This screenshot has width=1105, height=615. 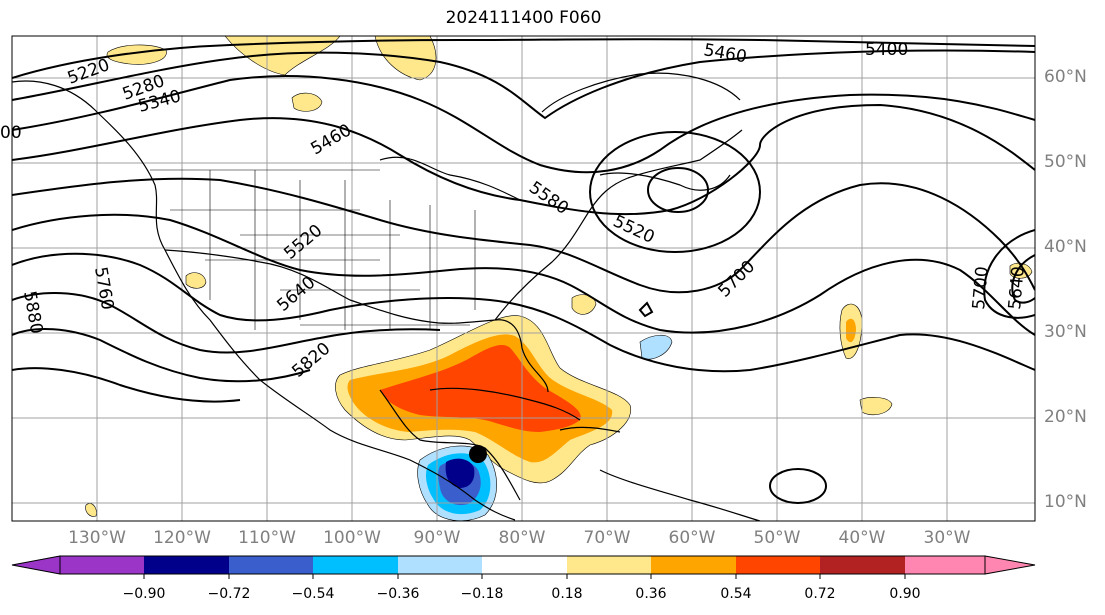 I want to click on colorbar-tick-label: 0.36, so click(x=651, y=594).